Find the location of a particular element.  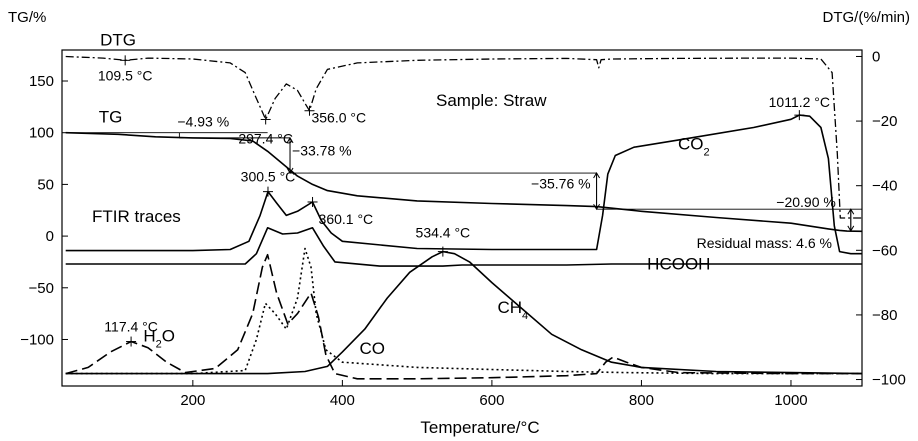

annotation-label: 360.1 °C is located at coordinates (346, 219).